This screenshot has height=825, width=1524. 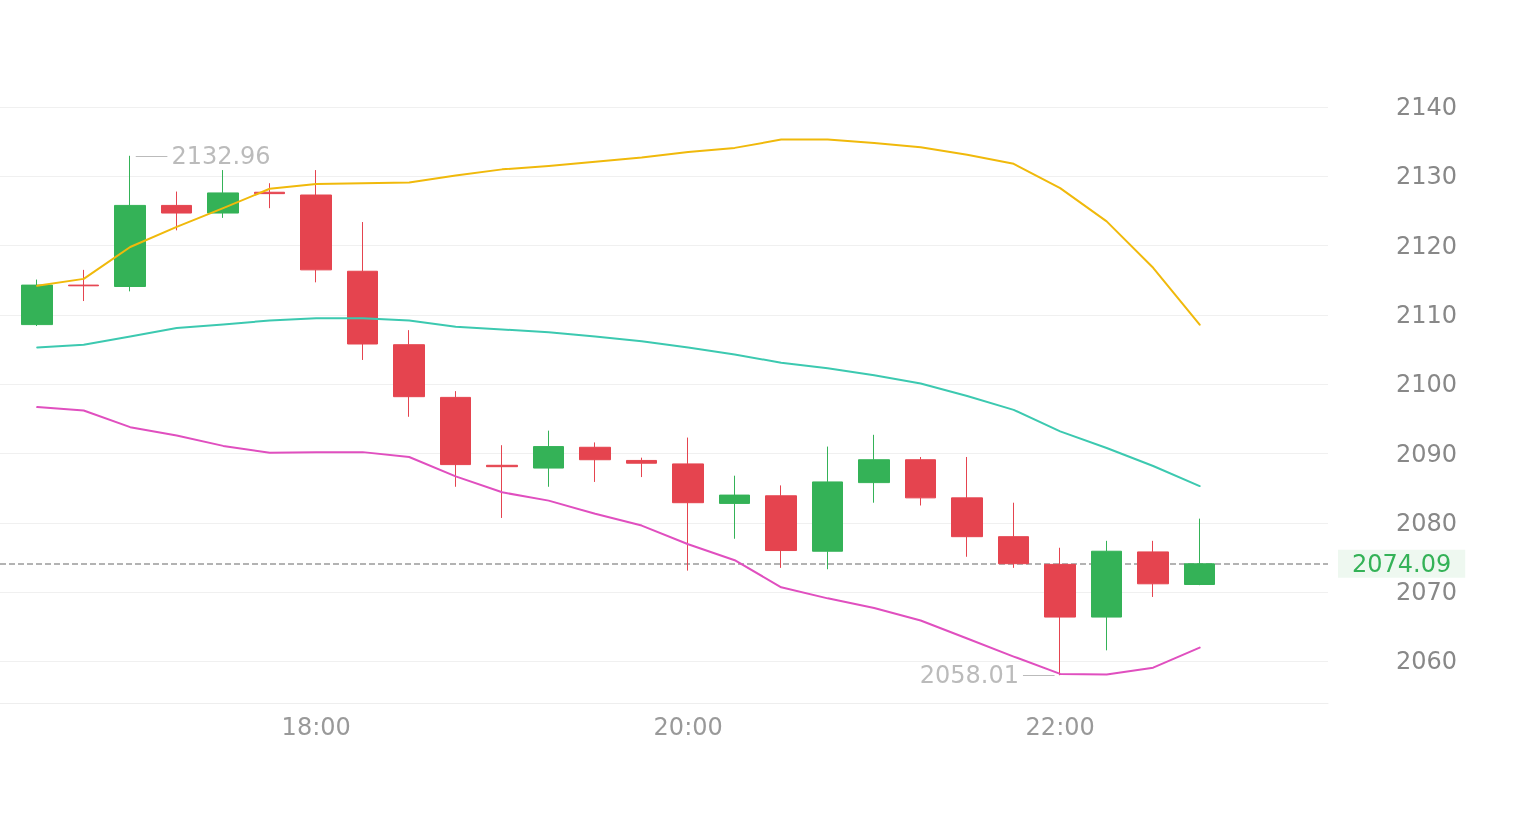 What do you see at coordinates (316, 727) in the screenshot?
I see `x-tick-label: 18:00` at bounding box center [316, 727].